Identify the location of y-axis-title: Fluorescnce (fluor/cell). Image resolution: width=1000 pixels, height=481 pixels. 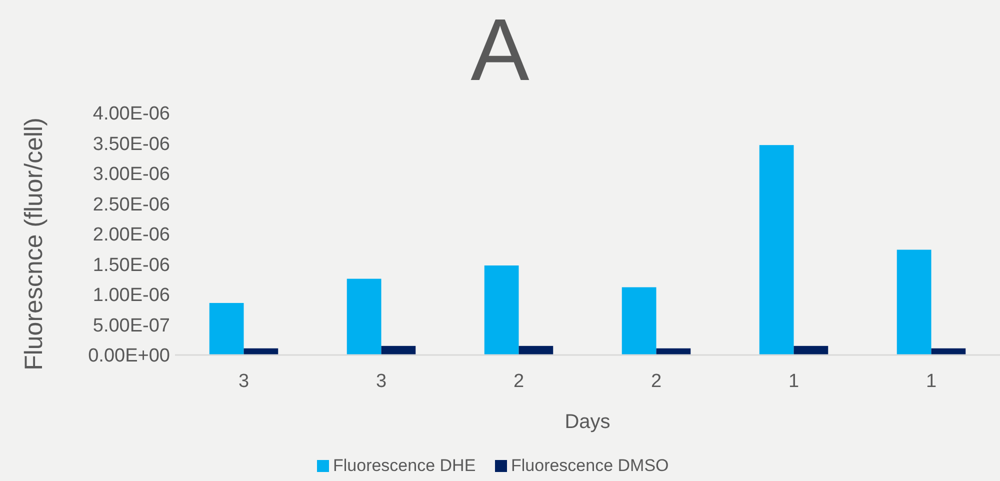
(34, 244).